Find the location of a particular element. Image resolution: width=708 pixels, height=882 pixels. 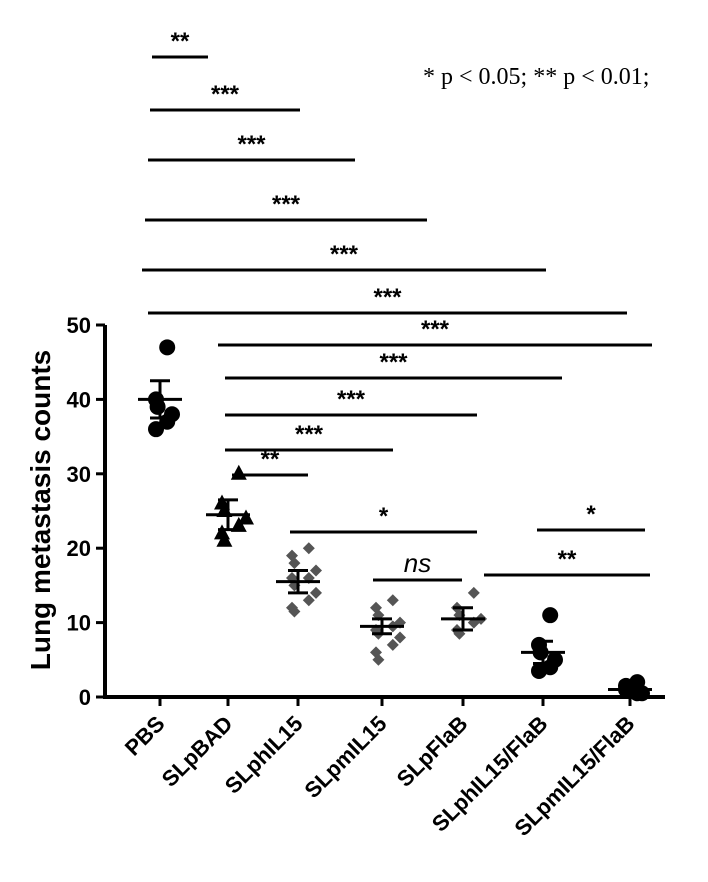

significance-label: ns is located at coordinates (417, 563).